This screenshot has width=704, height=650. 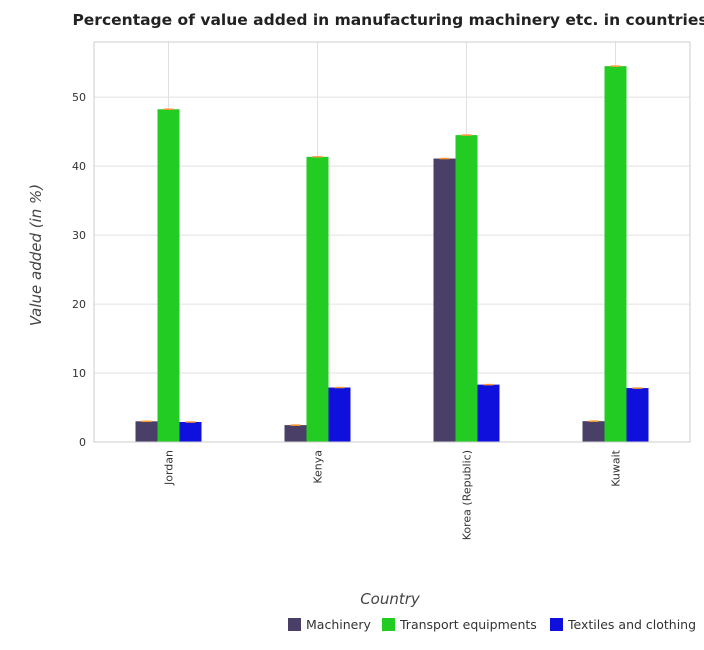 What do you see at coordinates (318, 467) in the screenshot?
I see `x-tick-label: Kenya` at bounding box center [318, 467].